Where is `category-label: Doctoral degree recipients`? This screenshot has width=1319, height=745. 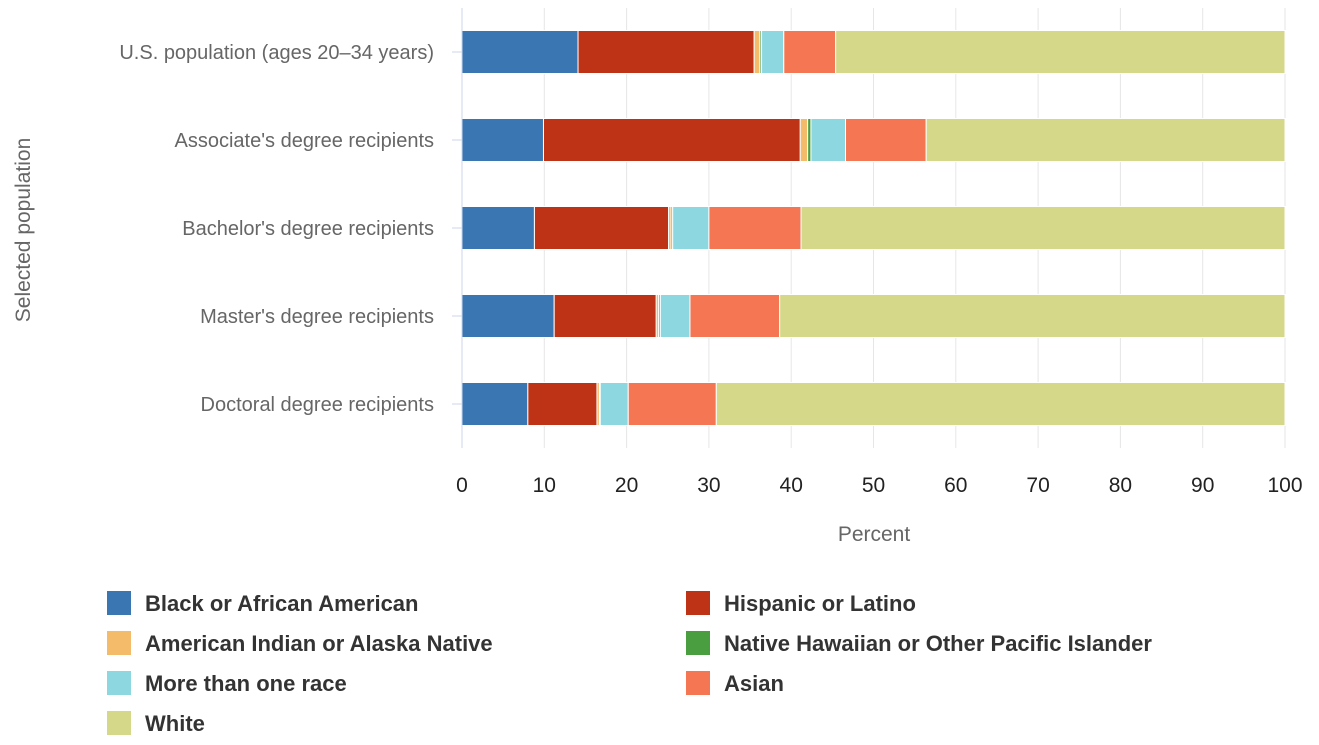
category-label: Doctoral degree recipients is located at coordinates (317, 405).